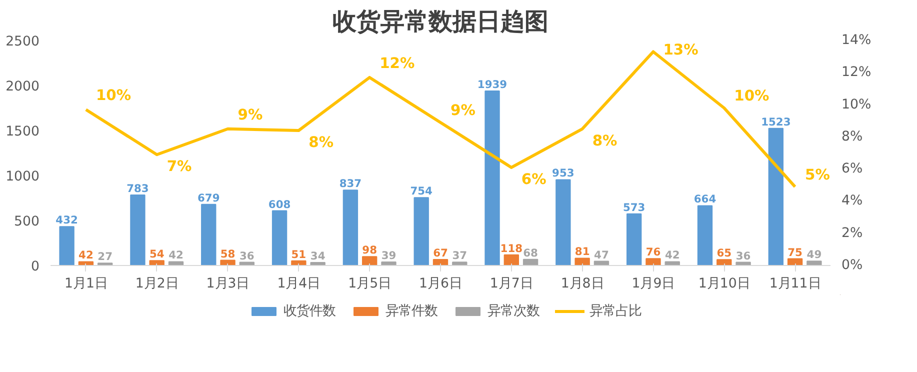 Image resolution: width=917 pixels, height=372 pixels. I want to click on x-tick-label: 1月6日, so click(440, 284).